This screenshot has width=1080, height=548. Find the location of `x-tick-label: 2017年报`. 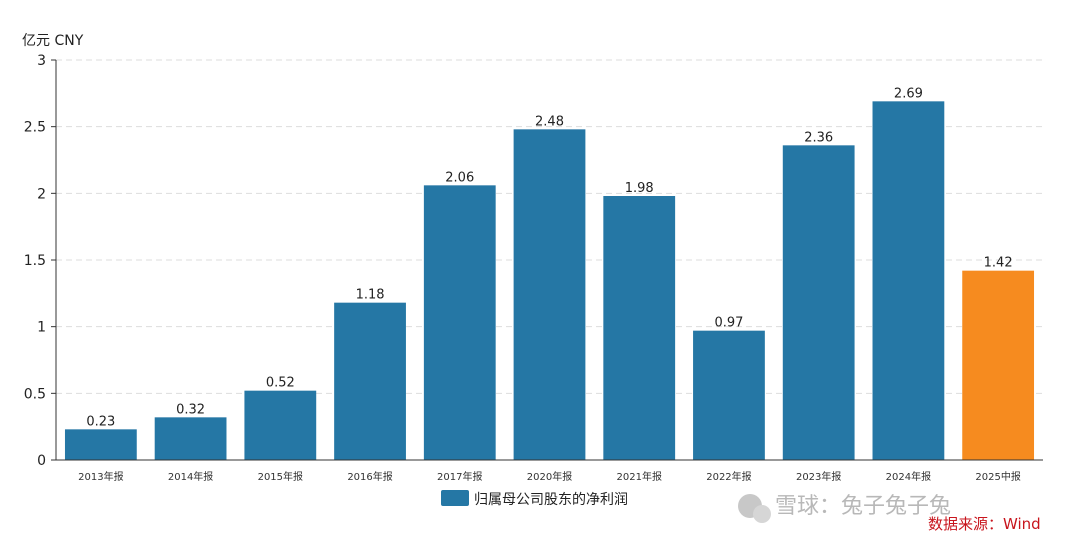

x-tick-label: 2017年报 is located at coordinates (459, 476).